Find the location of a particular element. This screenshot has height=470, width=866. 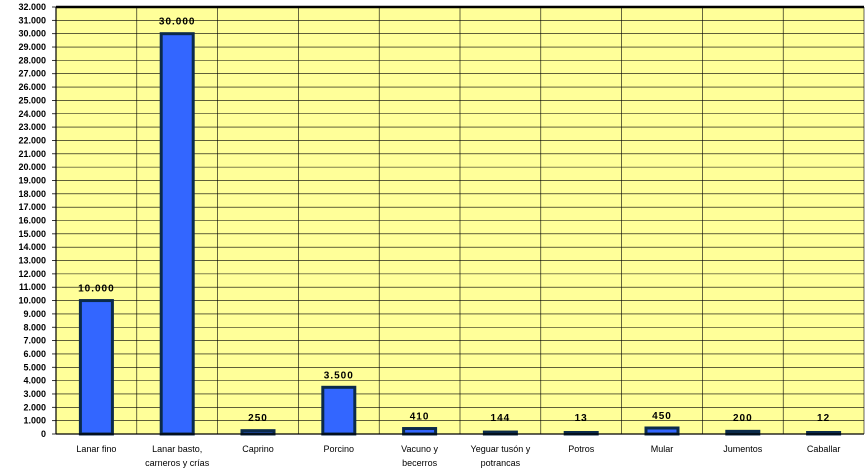

category-label: potrancas is located at coordinates (501, 463).